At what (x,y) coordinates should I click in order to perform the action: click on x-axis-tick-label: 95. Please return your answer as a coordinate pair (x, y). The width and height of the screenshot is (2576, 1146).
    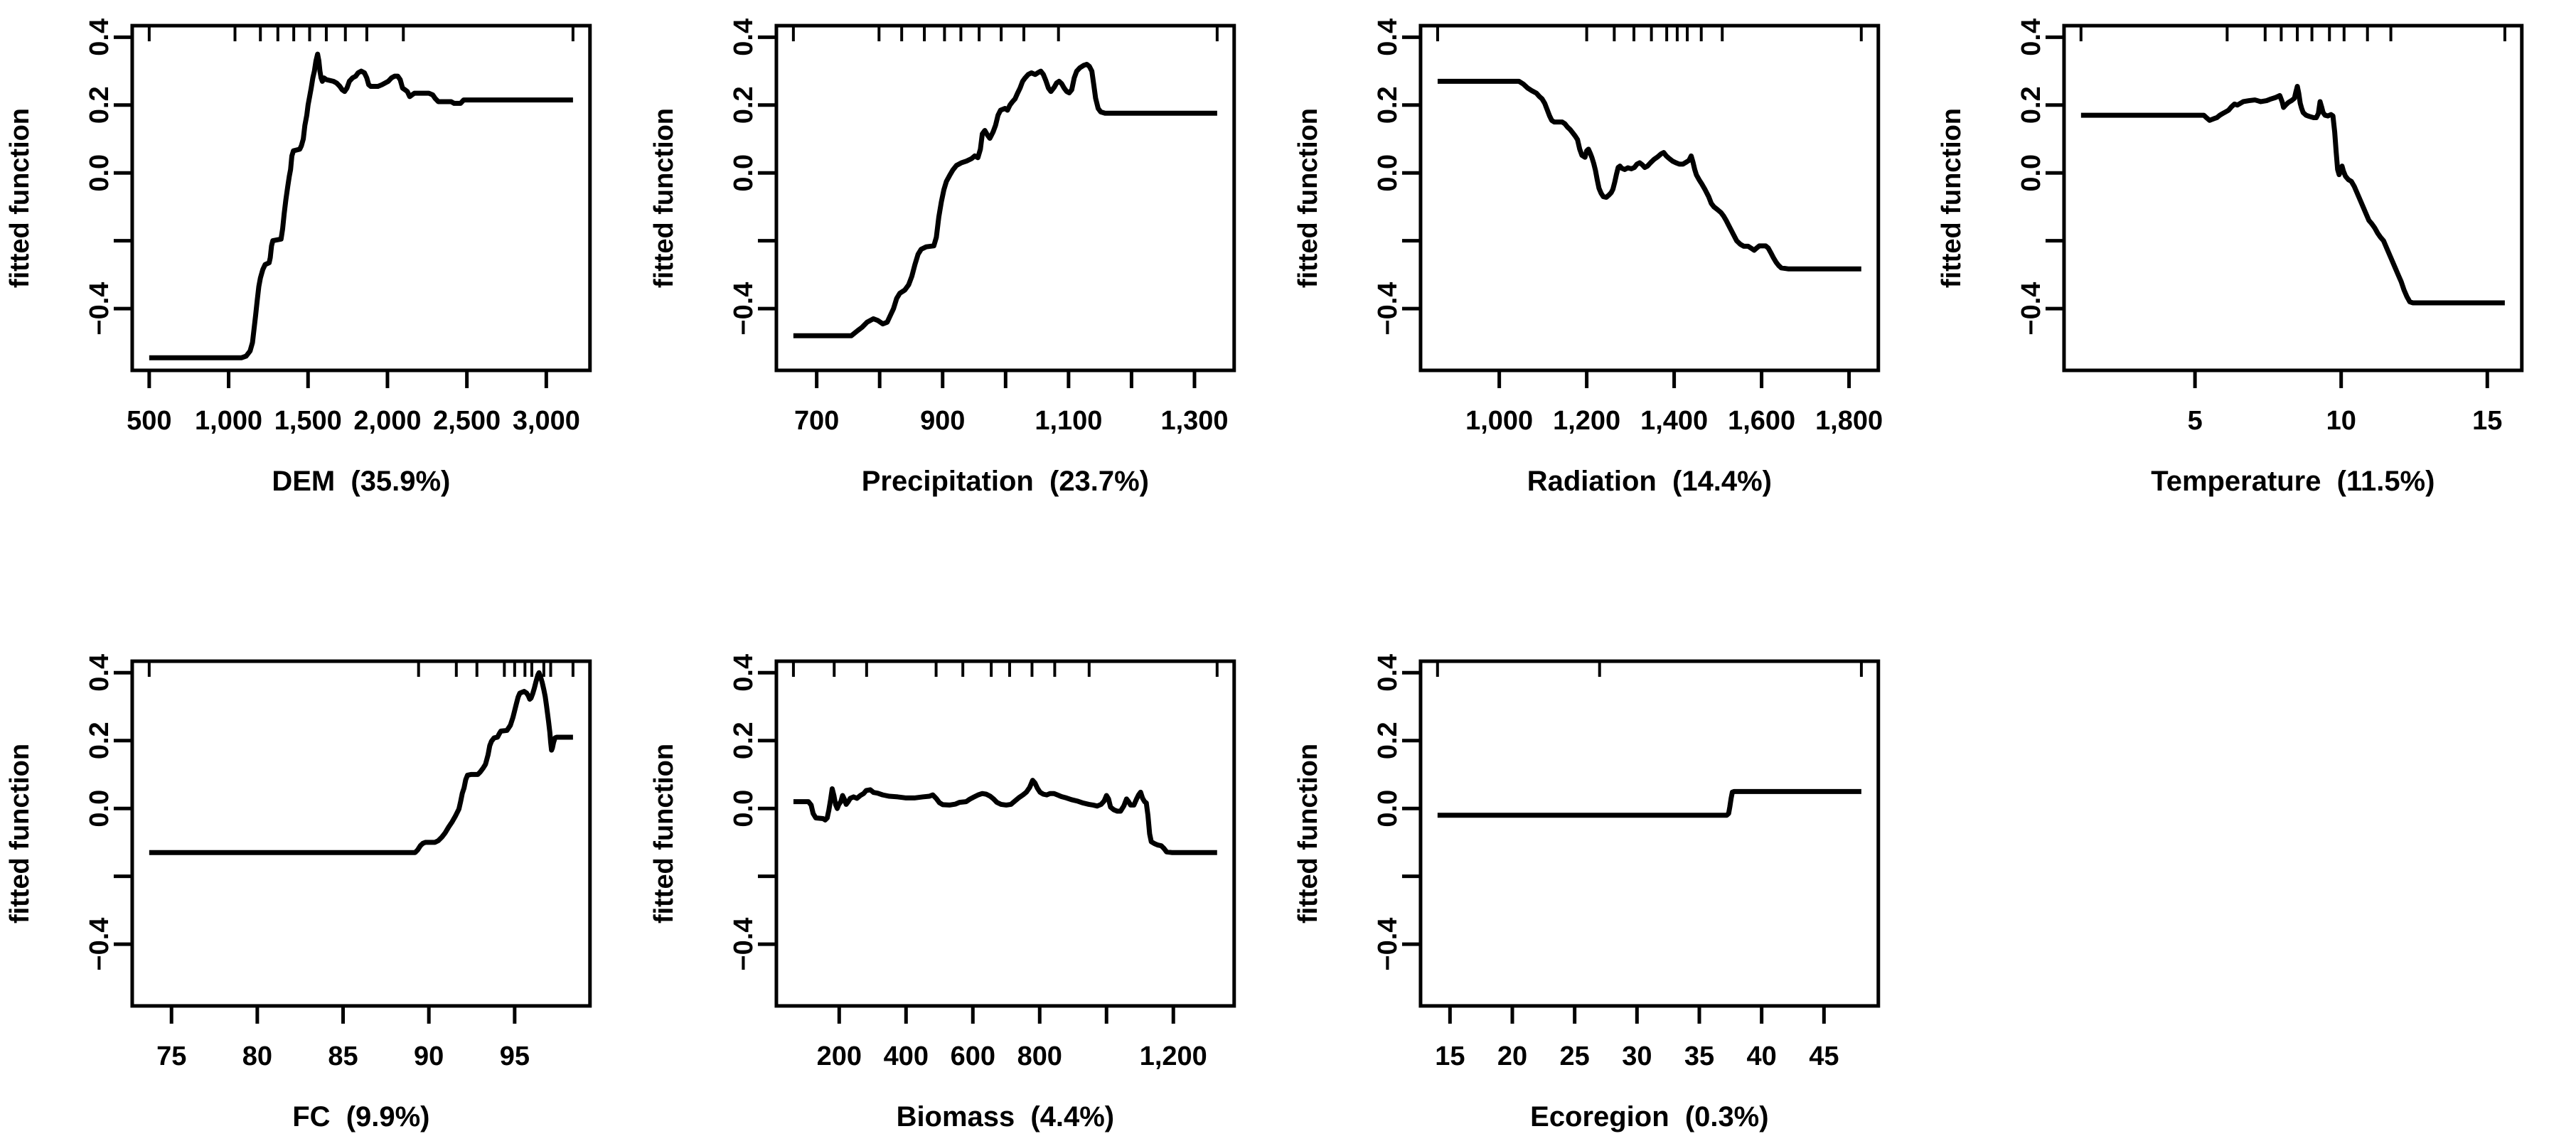
    Looking at the image, I should click on (515, 1056).